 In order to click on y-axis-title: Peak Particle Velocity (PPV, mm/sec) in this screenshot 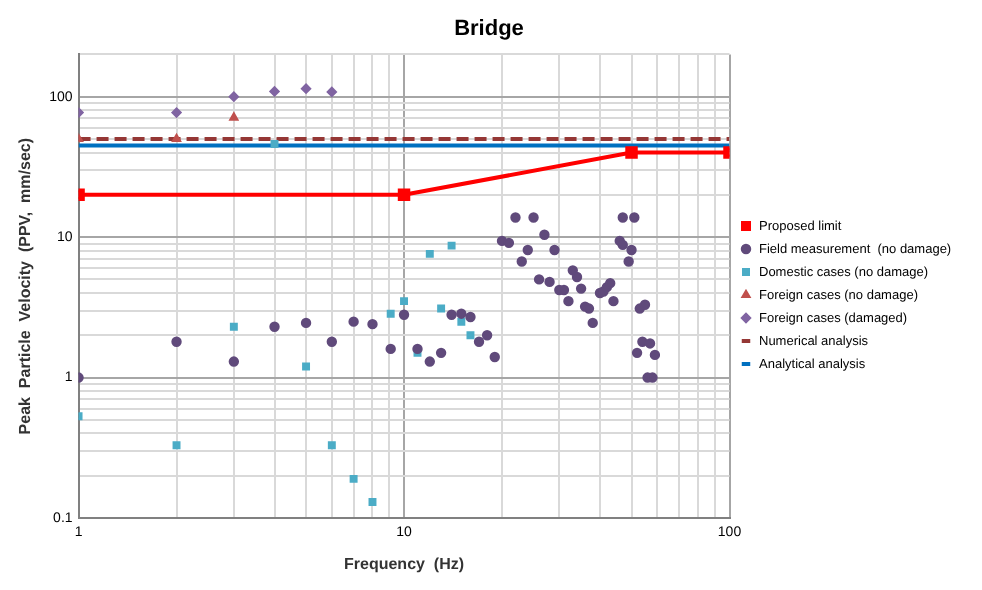, I will do `click(25, 286)`.